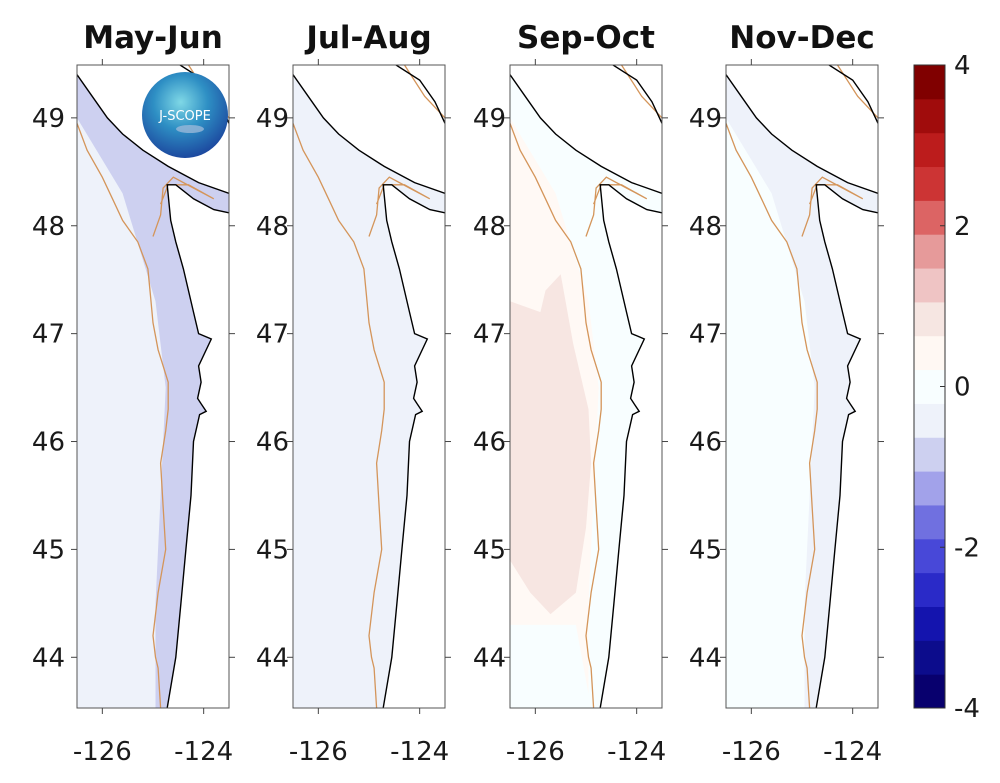 The height and width of the screenshot is (783, 1000). I want to click on logo-text: J-SCOPE, so click(184, 116).